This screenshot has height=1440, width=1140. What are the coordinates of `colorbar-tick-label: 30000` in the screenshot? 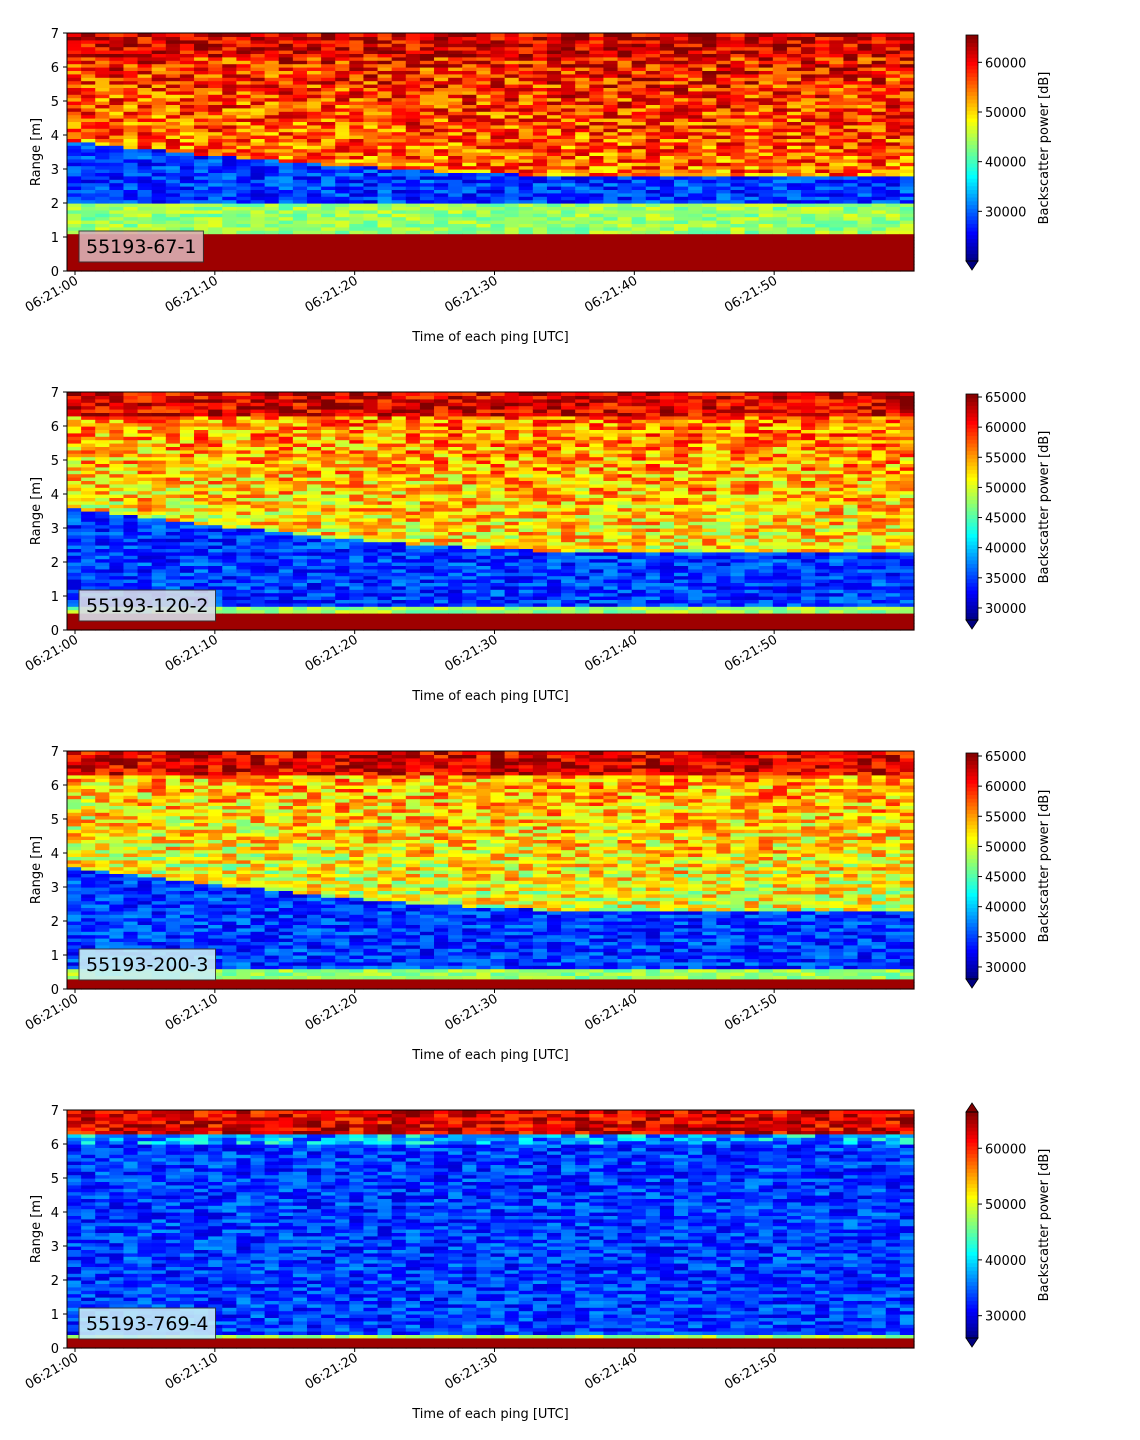 It's located at (1005, 212).